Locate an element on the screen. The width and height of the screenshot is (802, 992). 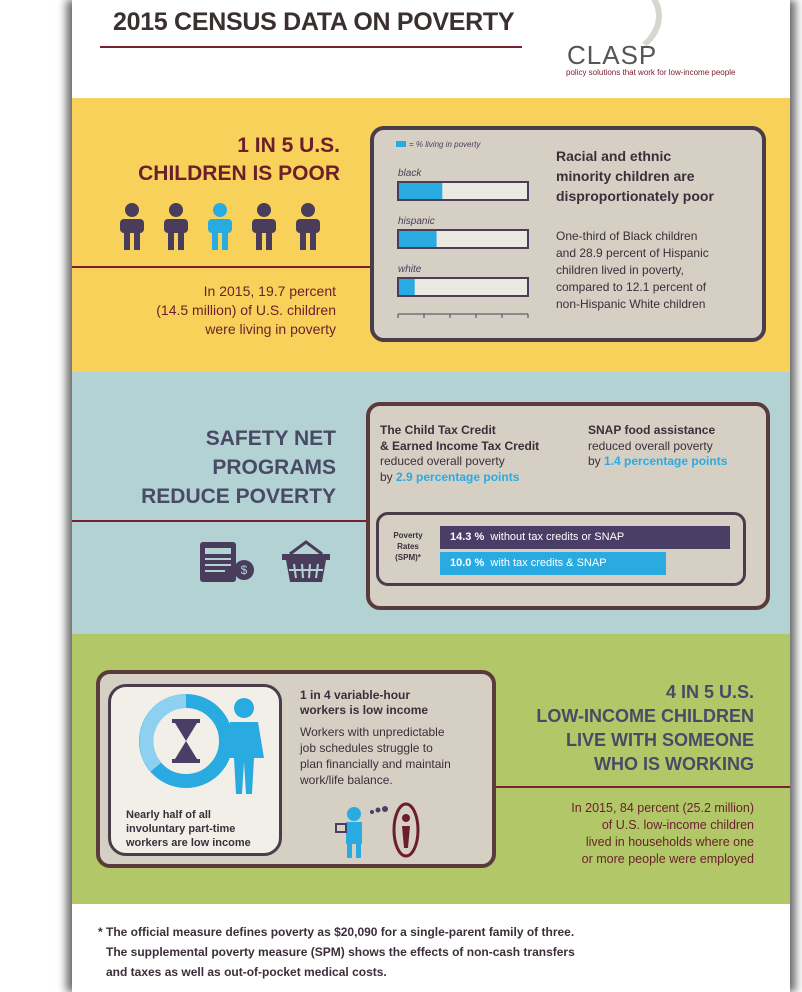
snap-line-by: by 1.4 percentage points is located at coordinates (678, 462).